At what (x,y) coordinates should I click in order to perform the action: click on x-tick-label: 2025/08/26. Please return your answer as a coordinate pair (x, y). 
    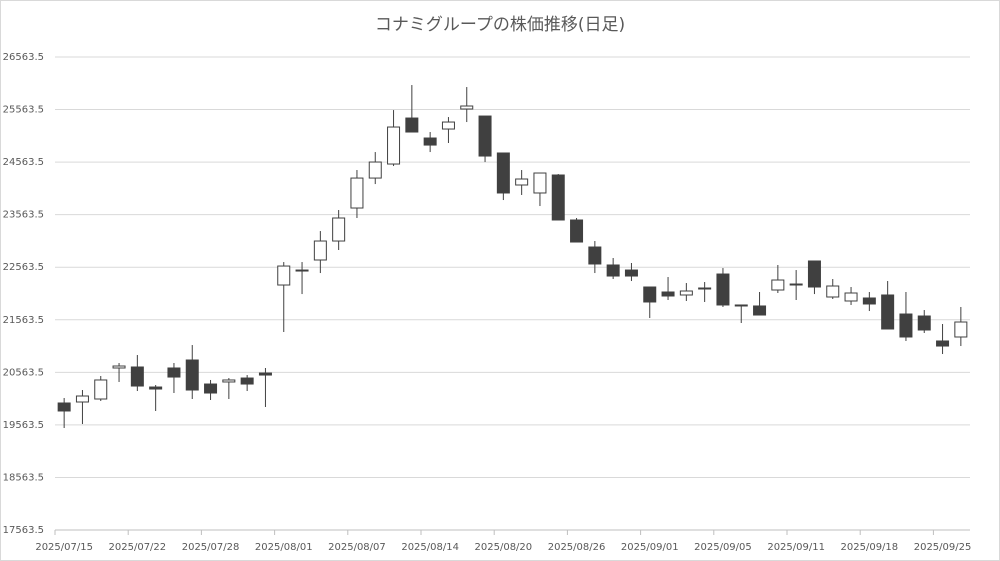
    Looking at the image, I should click on (577, 547).